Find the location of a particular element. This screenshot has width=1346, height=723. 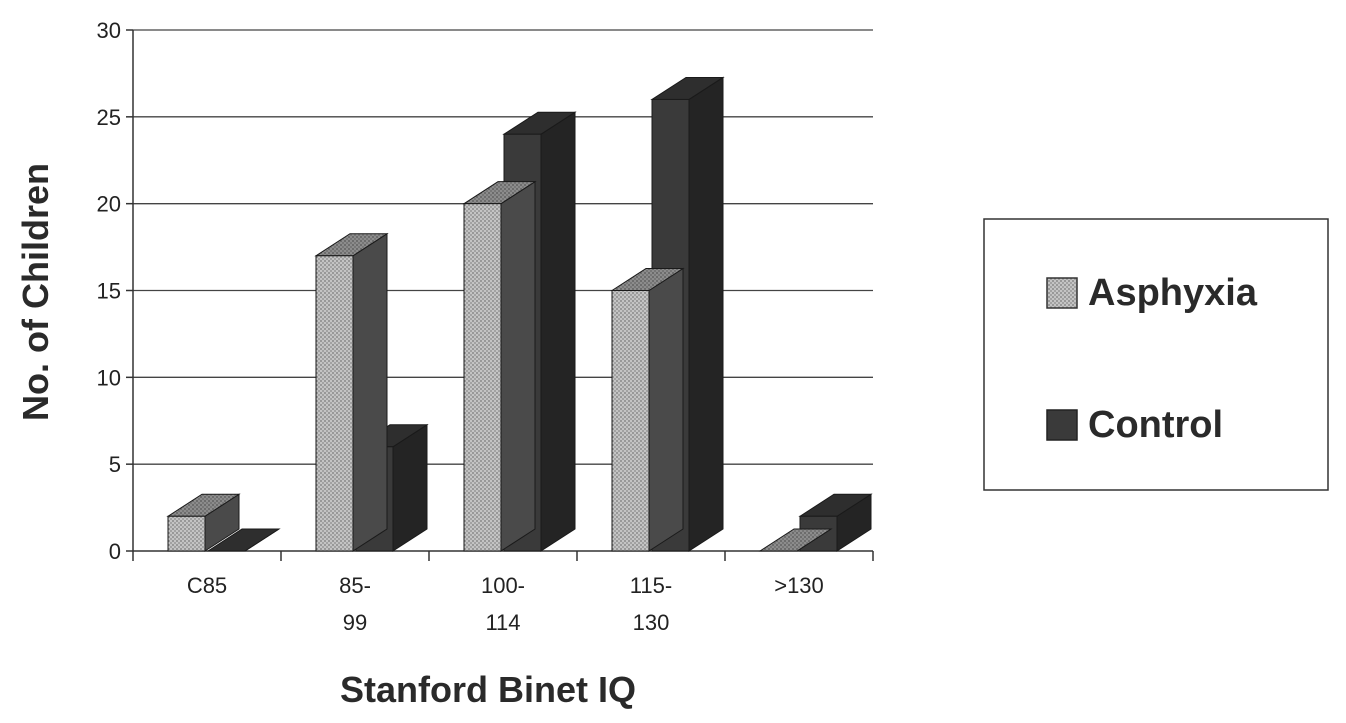

legend-label-control: Control is located at coordinates (1155, 425).